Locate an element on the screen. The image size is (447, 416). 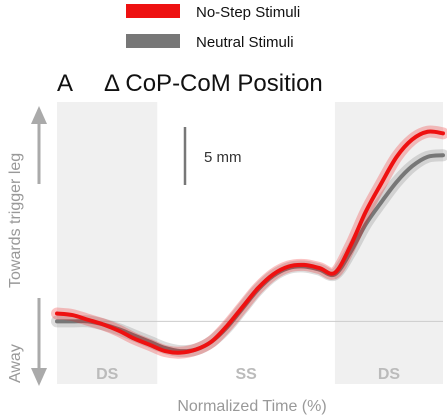
scale-bar: 5 mm is located at coordinates (212, 156).